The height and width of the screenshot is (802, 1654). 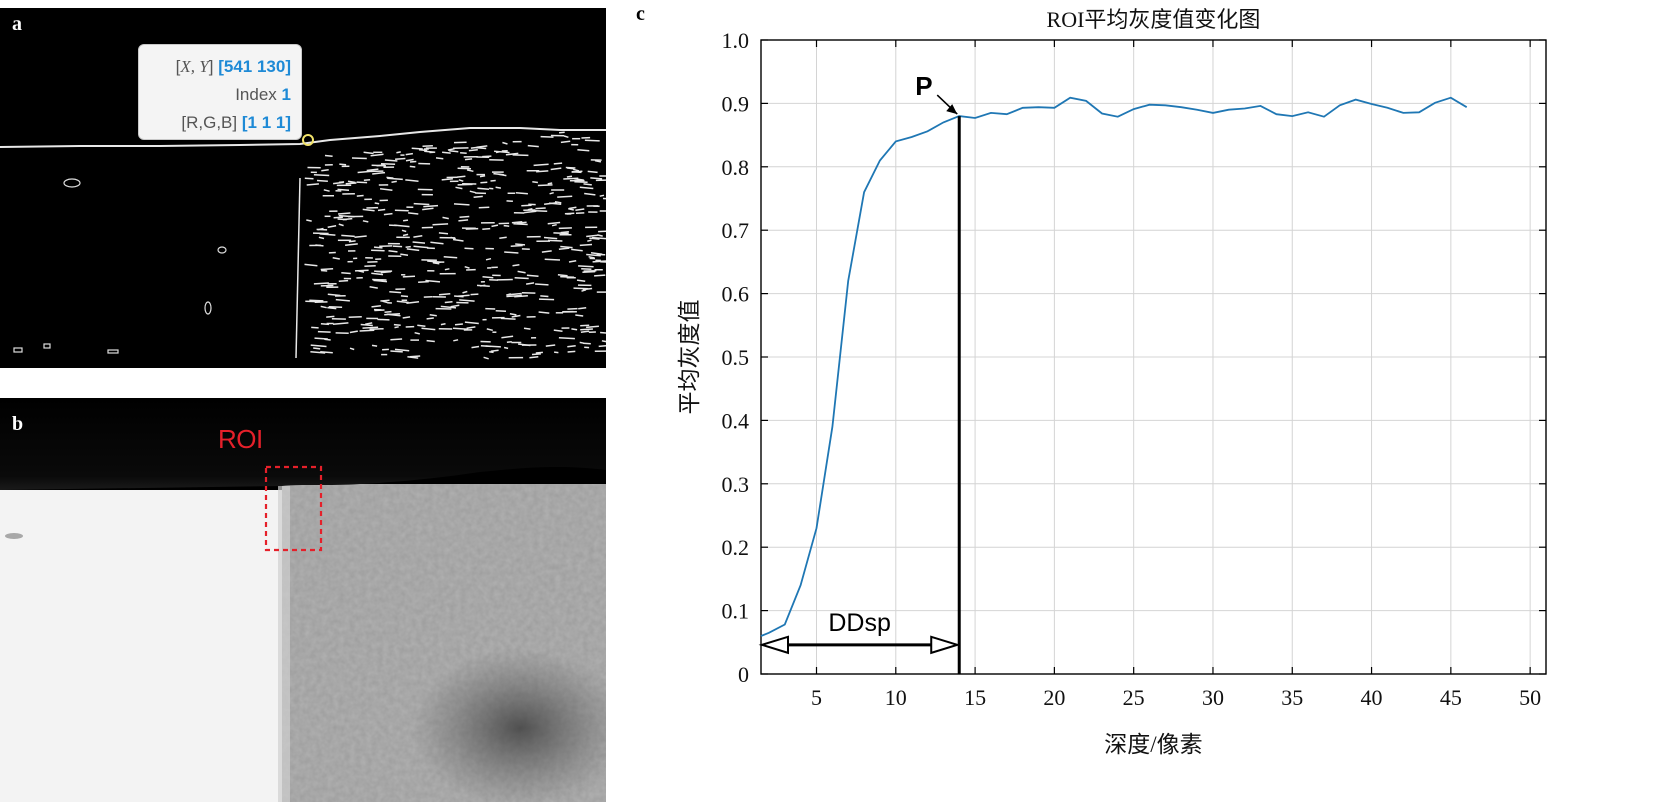 I want to click on y-tick-label: 0.1, so click(x=736, y=611).